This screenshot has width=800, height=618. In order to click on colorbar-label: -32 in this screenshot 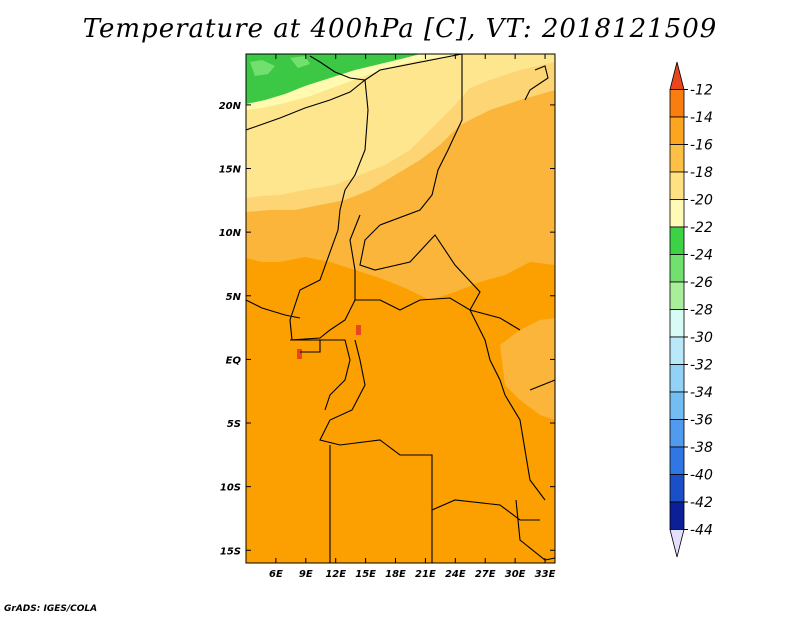, I will do `click(701, 366)`.